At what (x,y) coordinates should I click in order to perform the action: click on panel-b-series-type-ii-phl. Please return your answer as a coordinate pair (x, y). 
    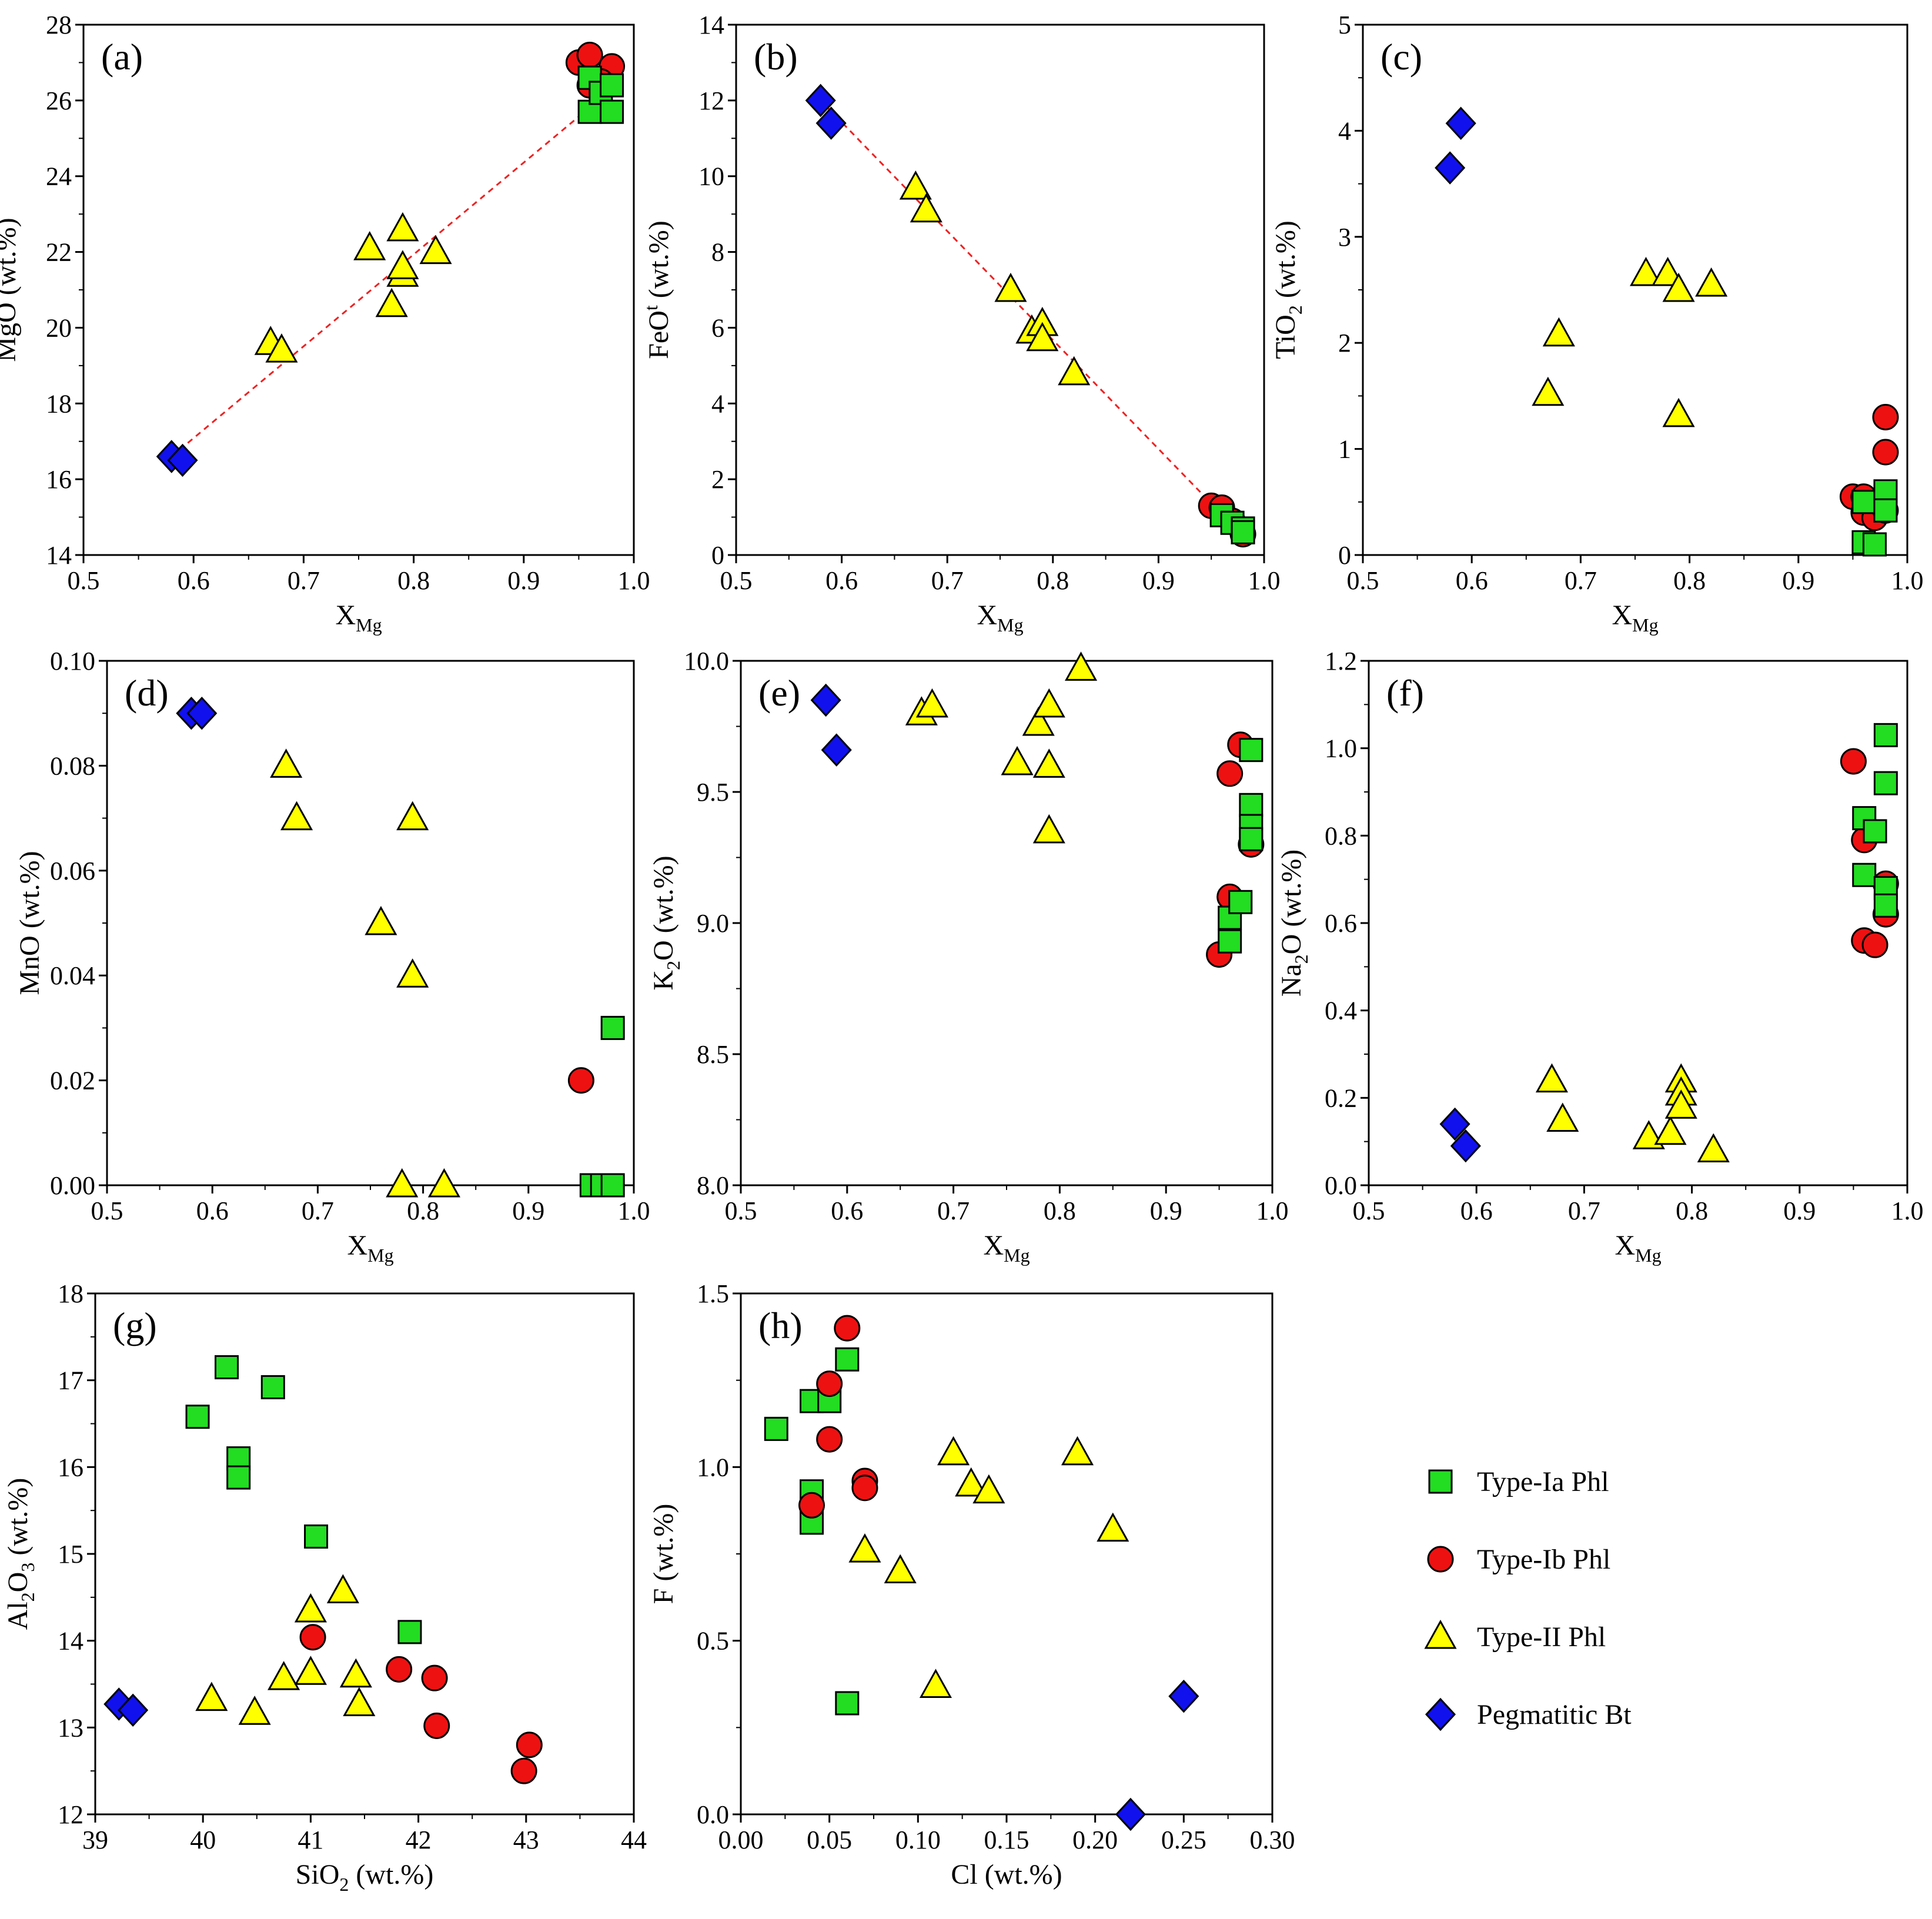
    Looking at the image, I should click on (995, 278).